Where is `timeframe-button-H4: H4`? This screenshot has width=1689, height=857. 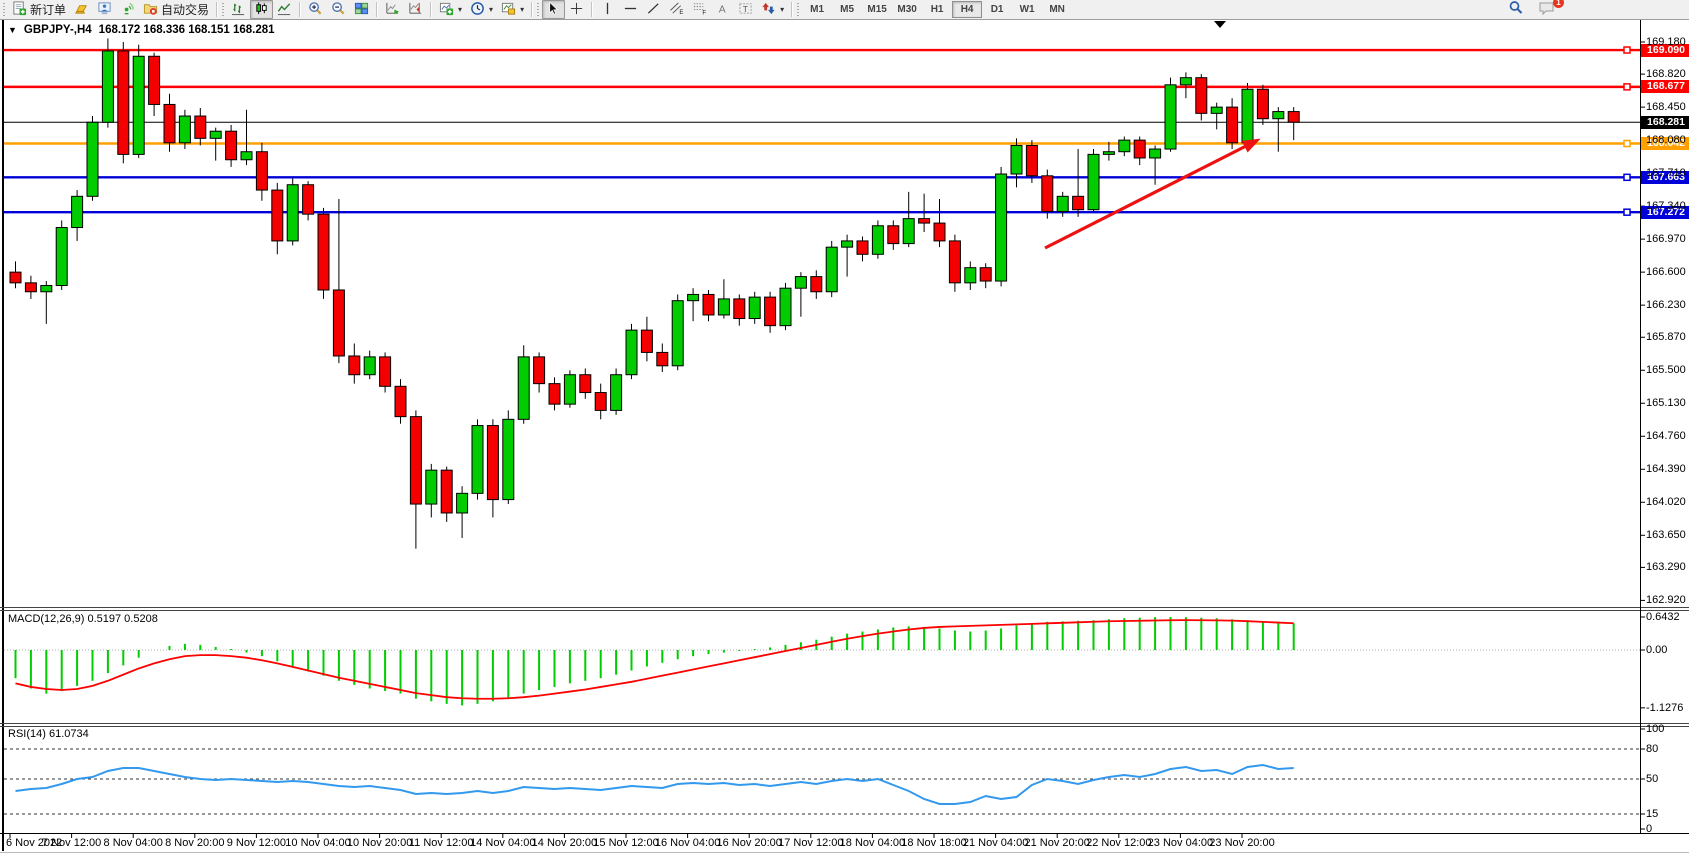
timeframe-button-H4: H4 is located at coordinates (967, 9).